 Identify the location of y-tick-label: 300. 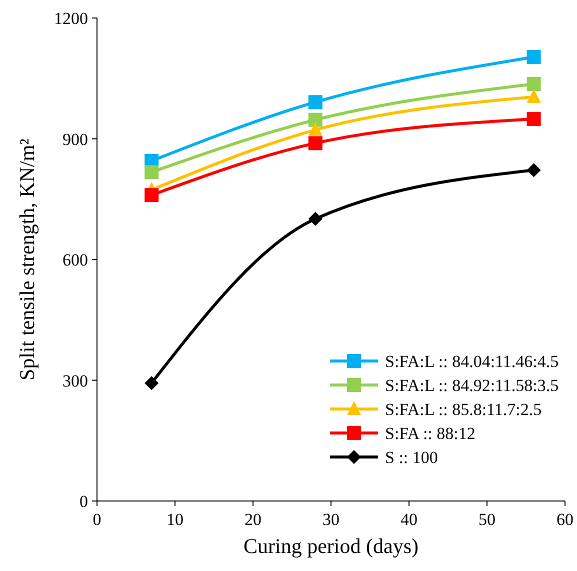
(75, 380).